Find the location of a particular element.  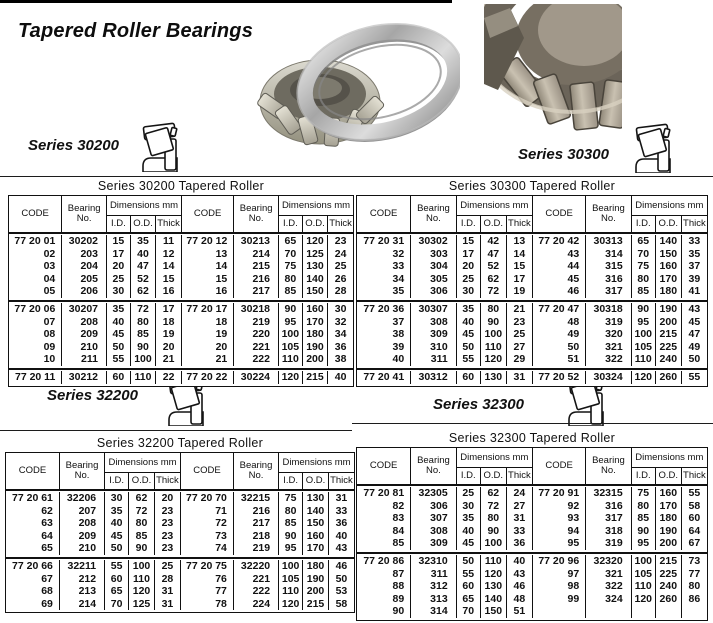

code-cell: 44 is located at coordinates (558, 266).